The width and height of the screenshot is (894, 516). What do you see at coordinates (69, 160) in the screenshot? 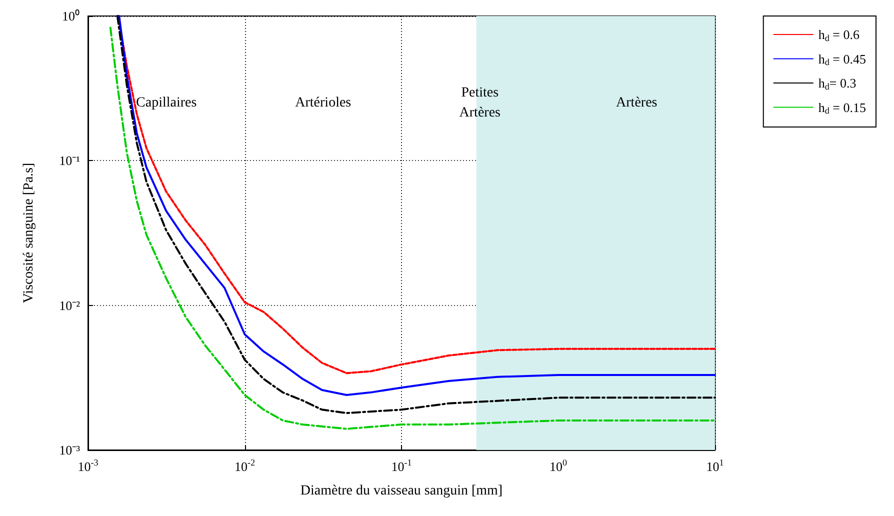
I see `y-tick-label: 10⁻¹` at bounding box center [69, 160].